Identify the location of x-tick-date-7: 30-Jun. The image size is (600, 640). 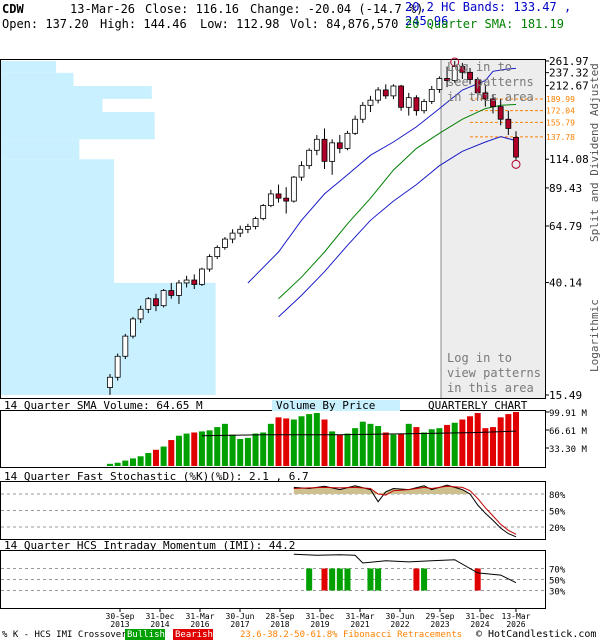
(400, 616).